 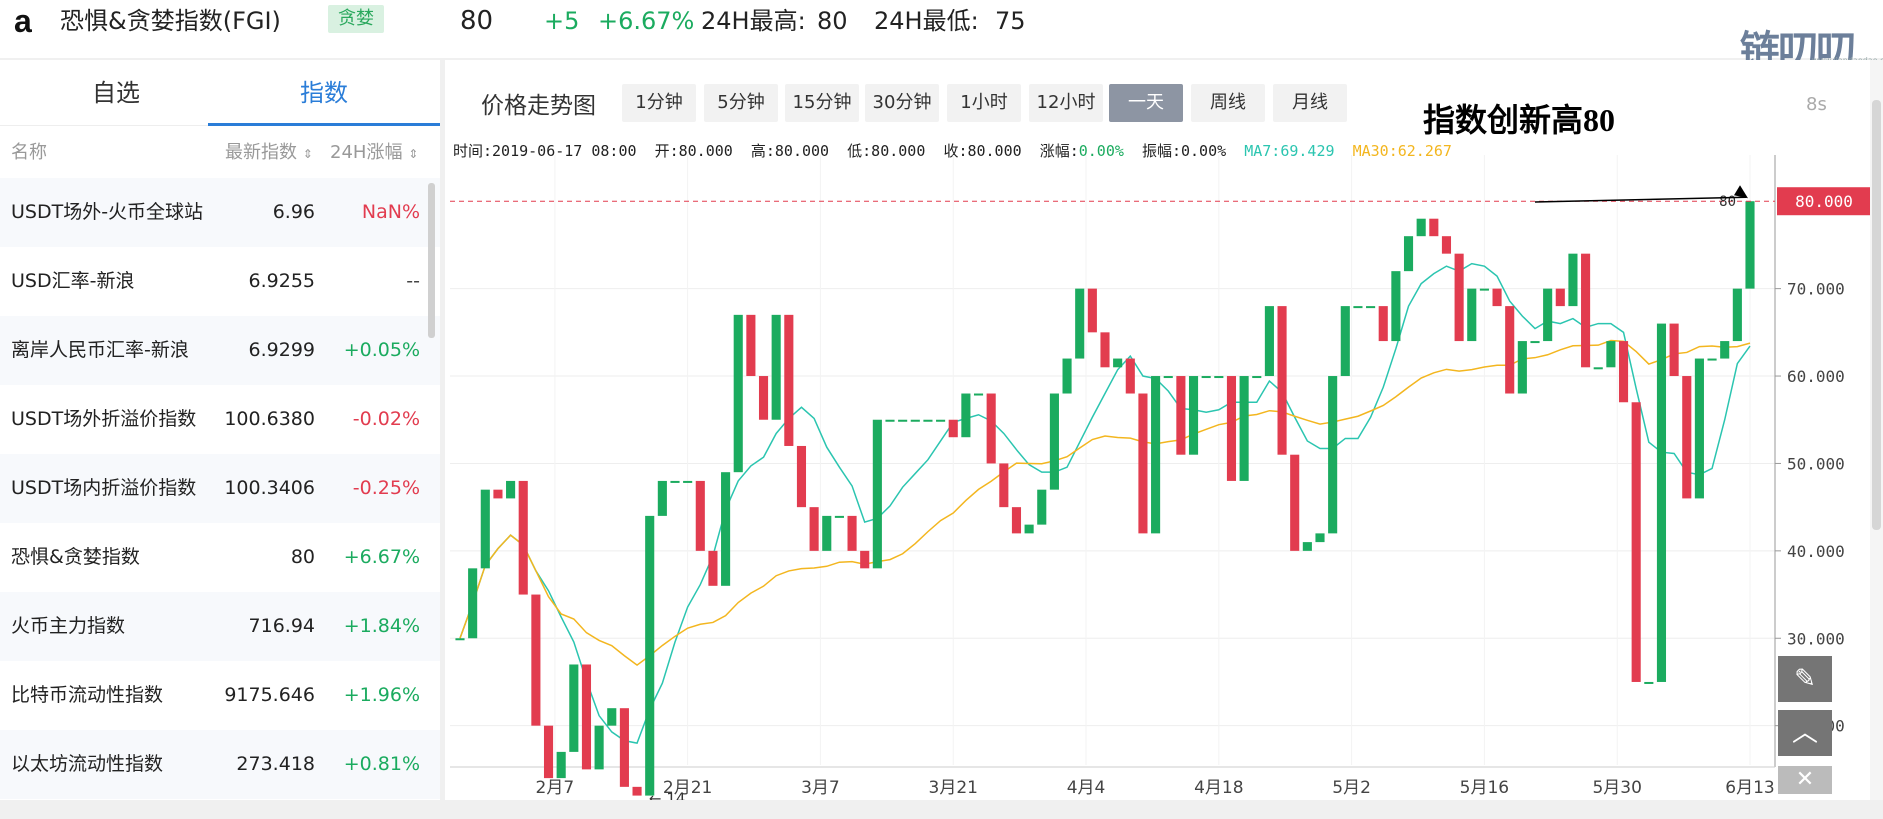 What do you see at coordinates (659, 103) in the screenshot?
I see `period-button: 1分钟` at bounding box center [659, 103].